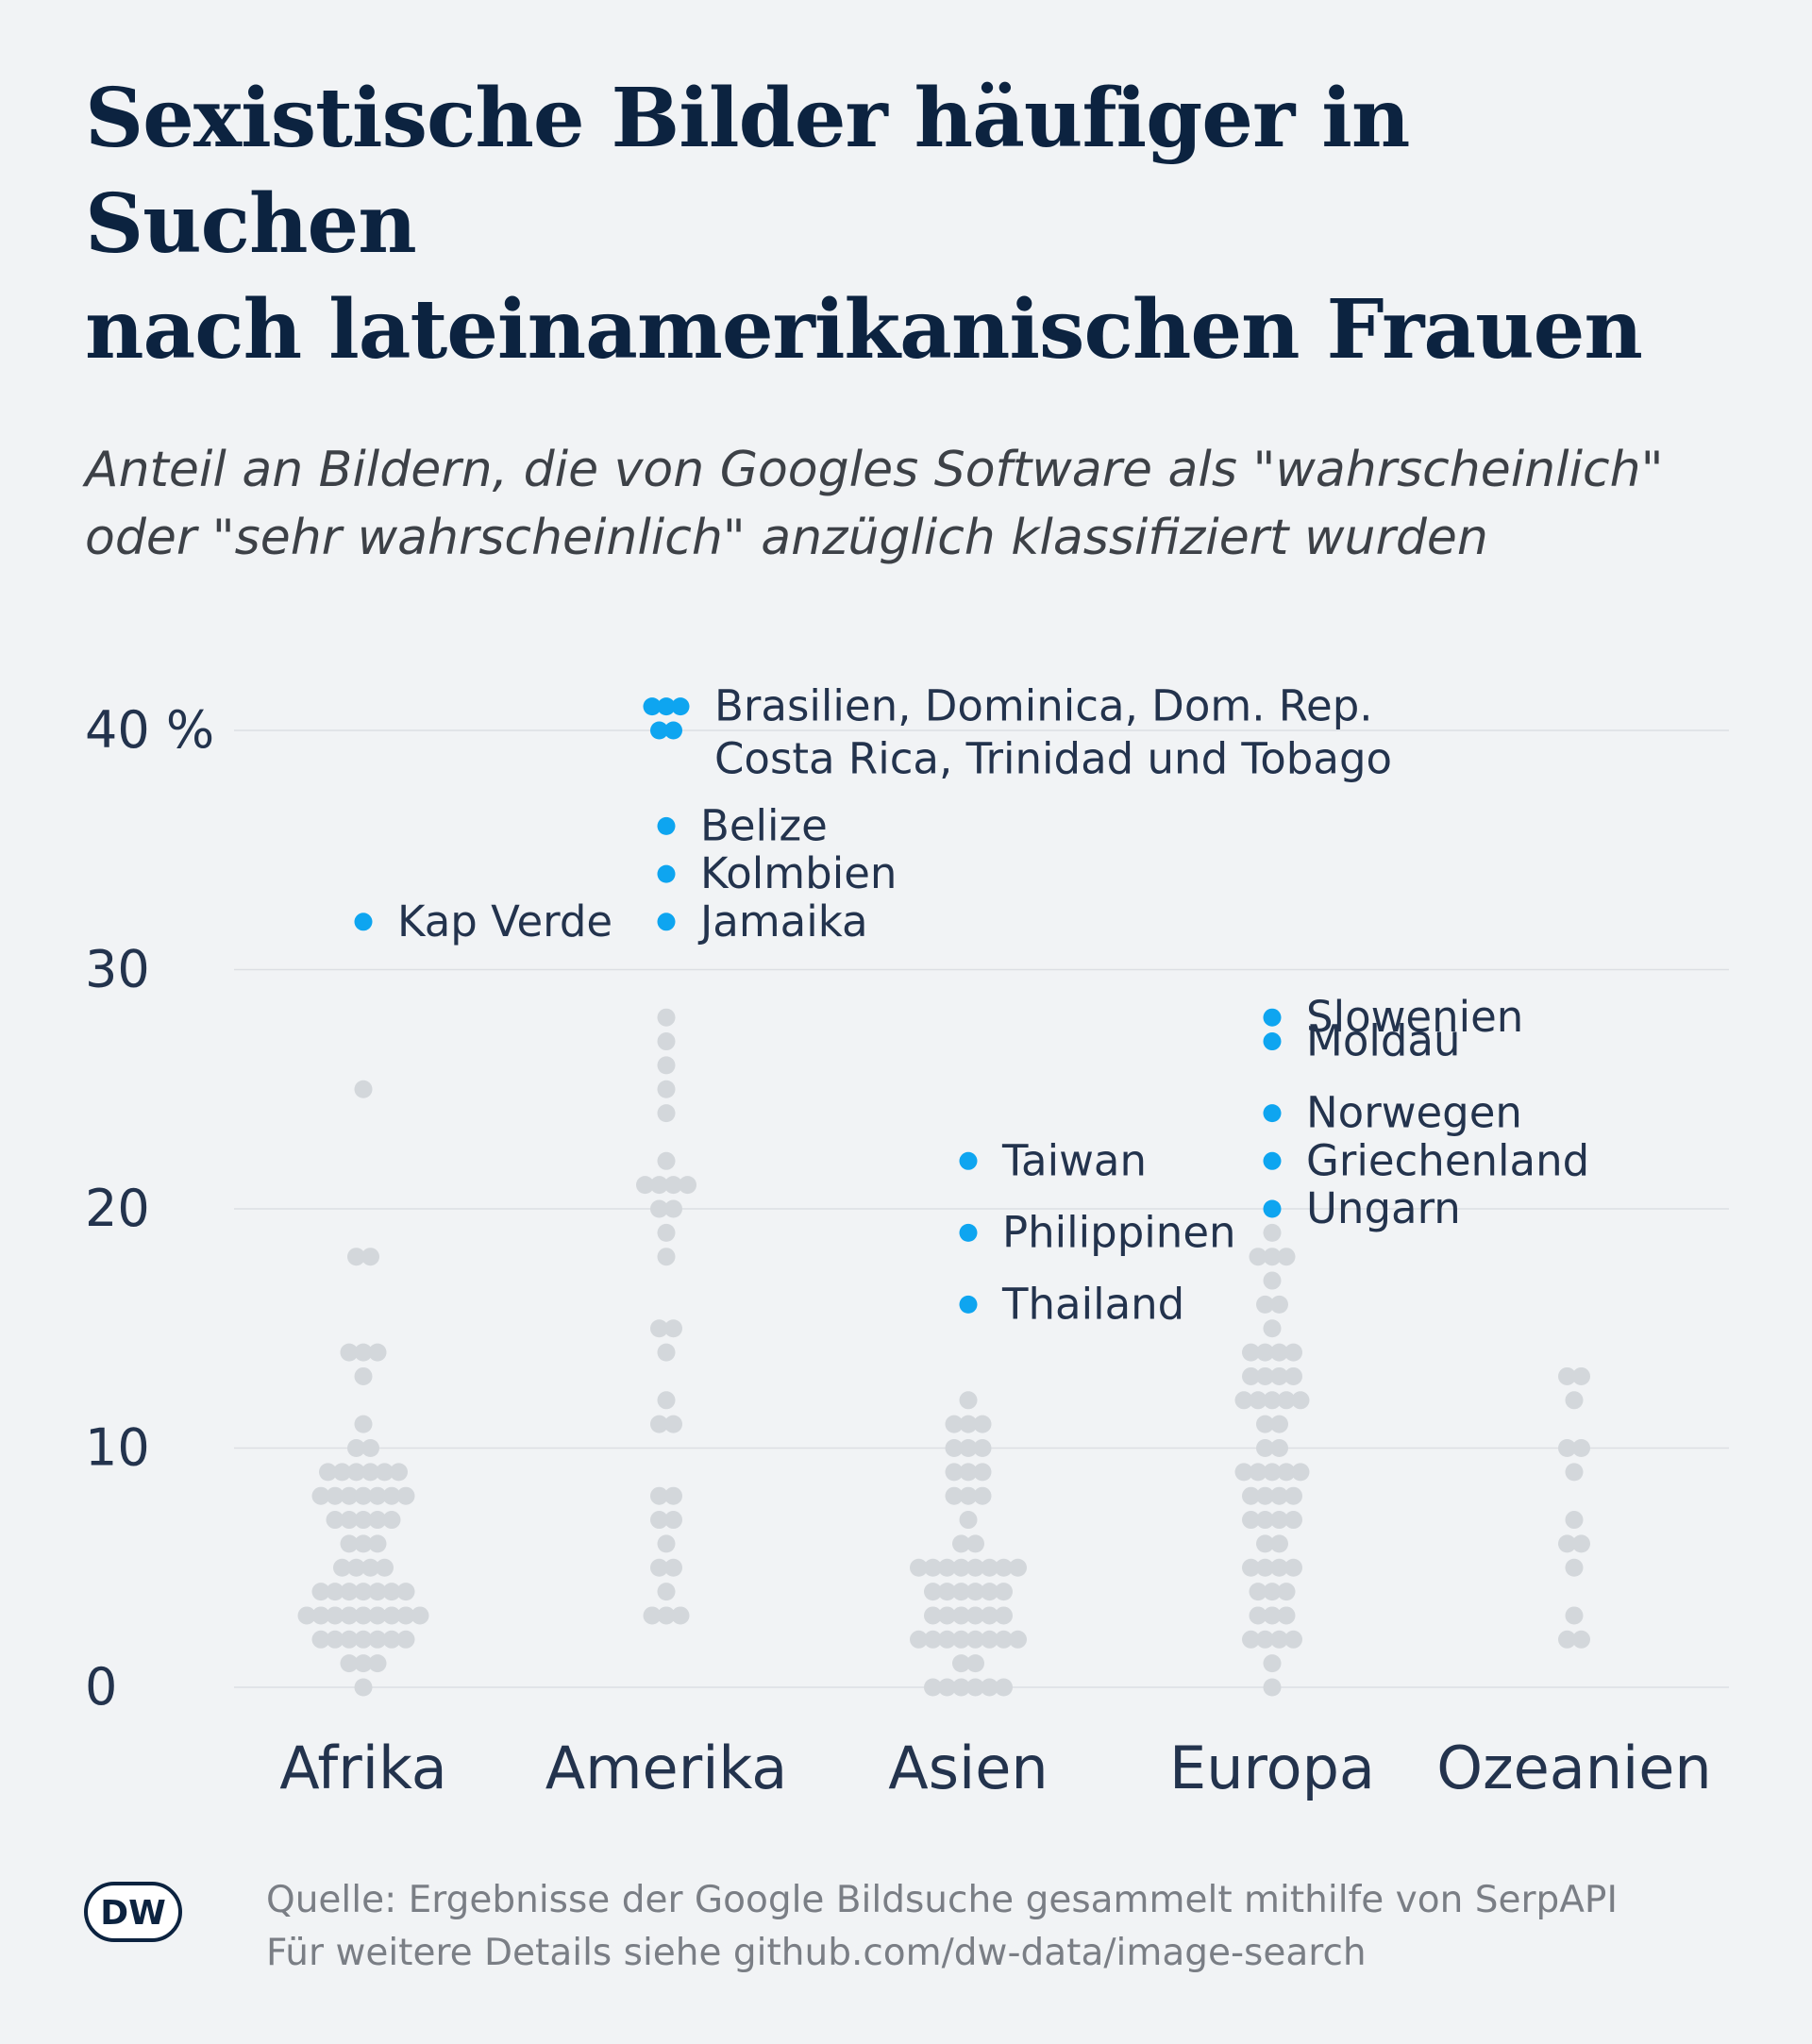 Image resolution: width=1812 pixels, height=2044 pixels. What do you see at coordinates (1414, 1113) in the screenshot?
I see `point-annotation: Norwegen` at bounding box center [1414, 1113].